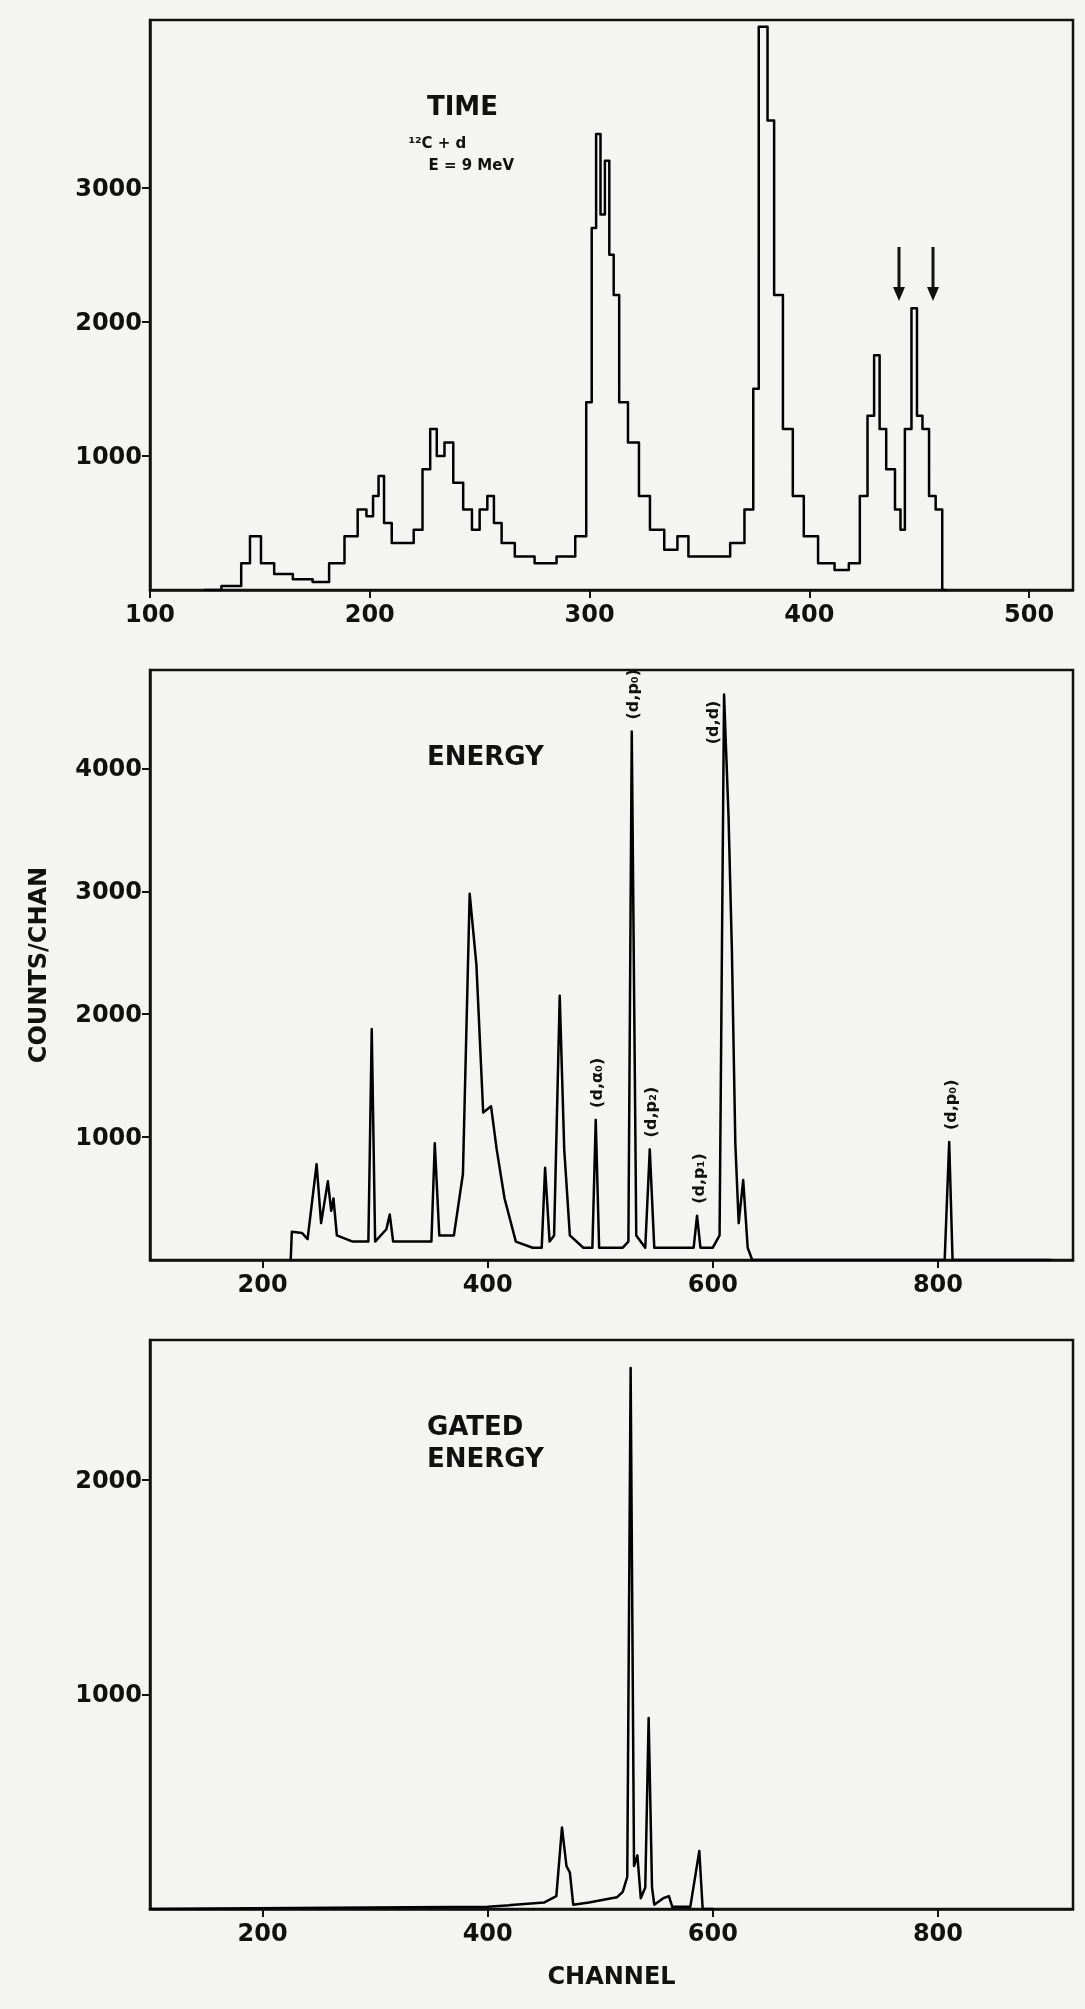 The image size is (1085, 2009). Describe the element at coordinates (108, 768) in the screenshot. I see `y-tick-label: 4000` at that location.